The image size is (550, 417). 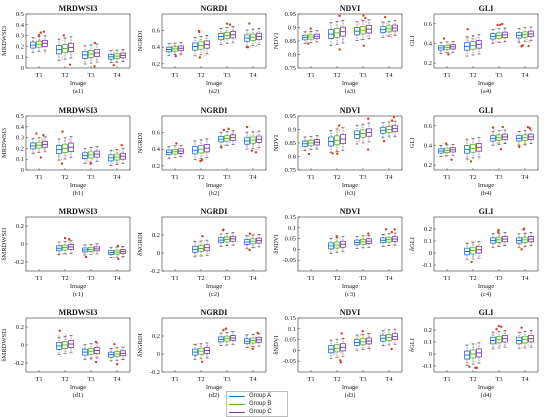 I want to click on y-tick-label: 0.6, so click(x=428, y=24).